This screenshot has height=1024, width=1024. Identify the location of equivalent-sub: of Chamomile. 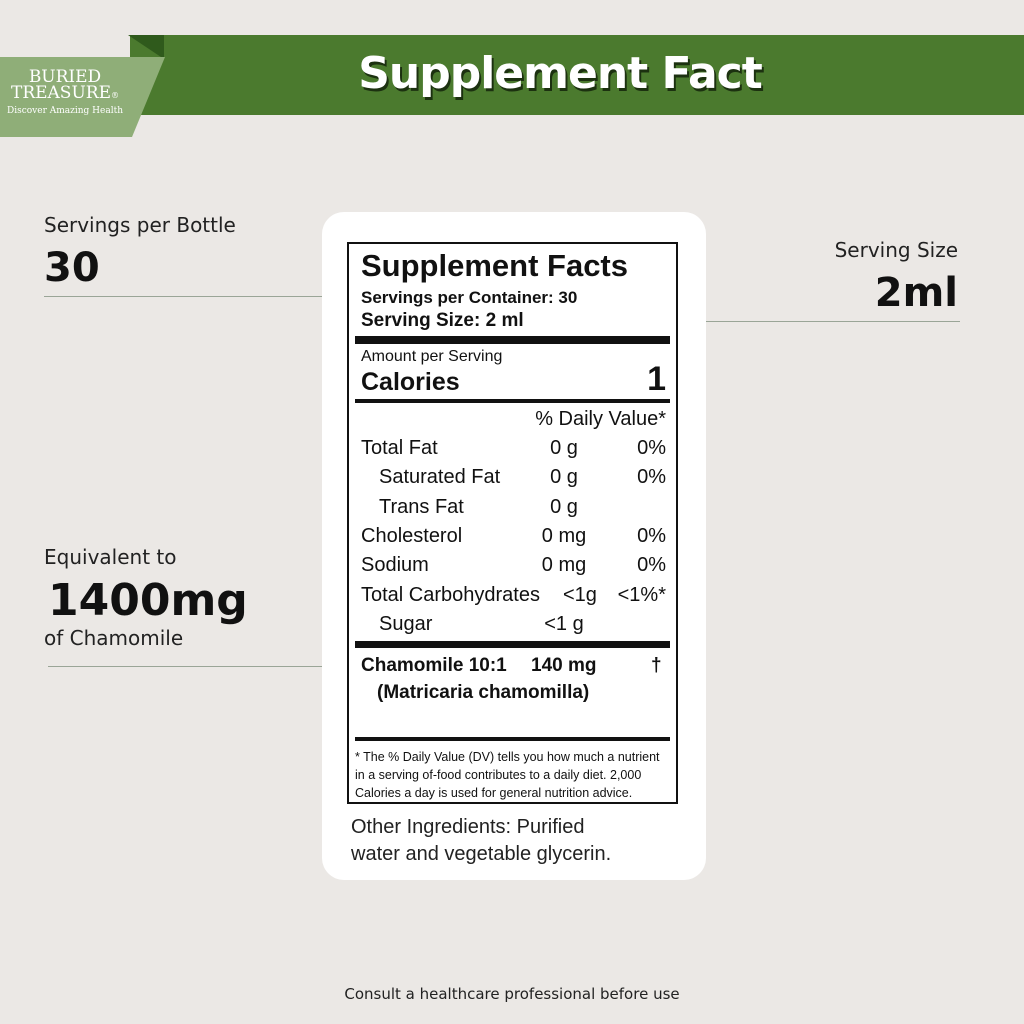
(114, 638).